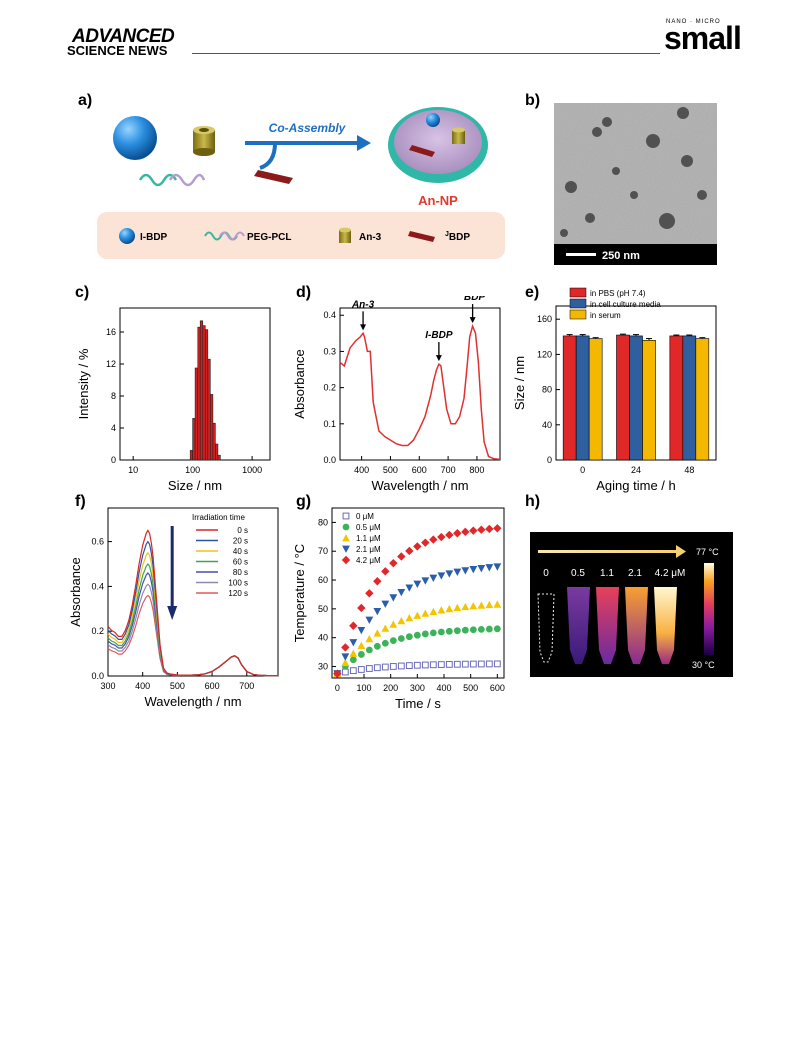 The width and height of the screenshot is (793, 1043). What do you see at coordinates (117, 50) in the screenshot?
I see `journal-name-science-news: SCIENCE NEWS` at bounding box center [117, 50].